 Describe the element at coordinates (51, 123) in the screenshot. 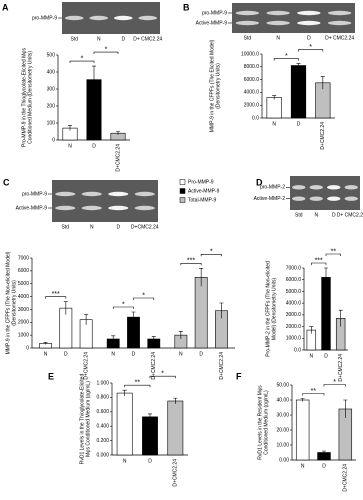

I see `y-tick-label: 100` at that location.